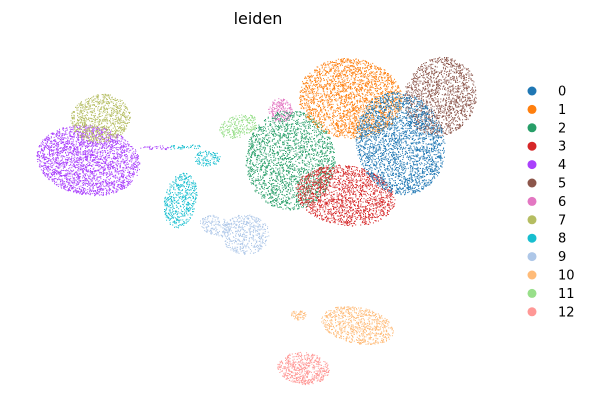 The image size is (590, 411). What do you see at coordinates (546, 220) in the screenshot?
I see `legend-item-7: 7` at bounding box center [546, 220].